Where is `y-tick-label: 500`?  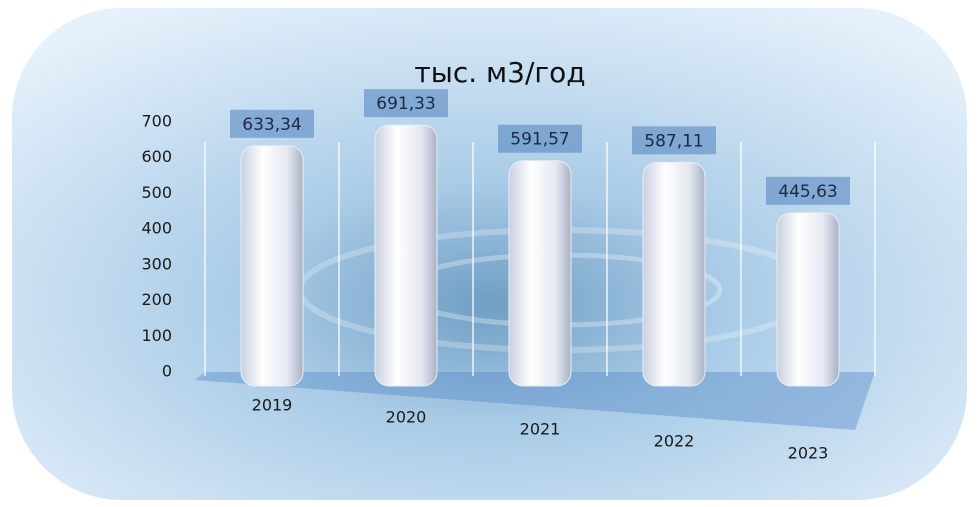
y-tick-label: 500 is located at coordinates (156, 192).